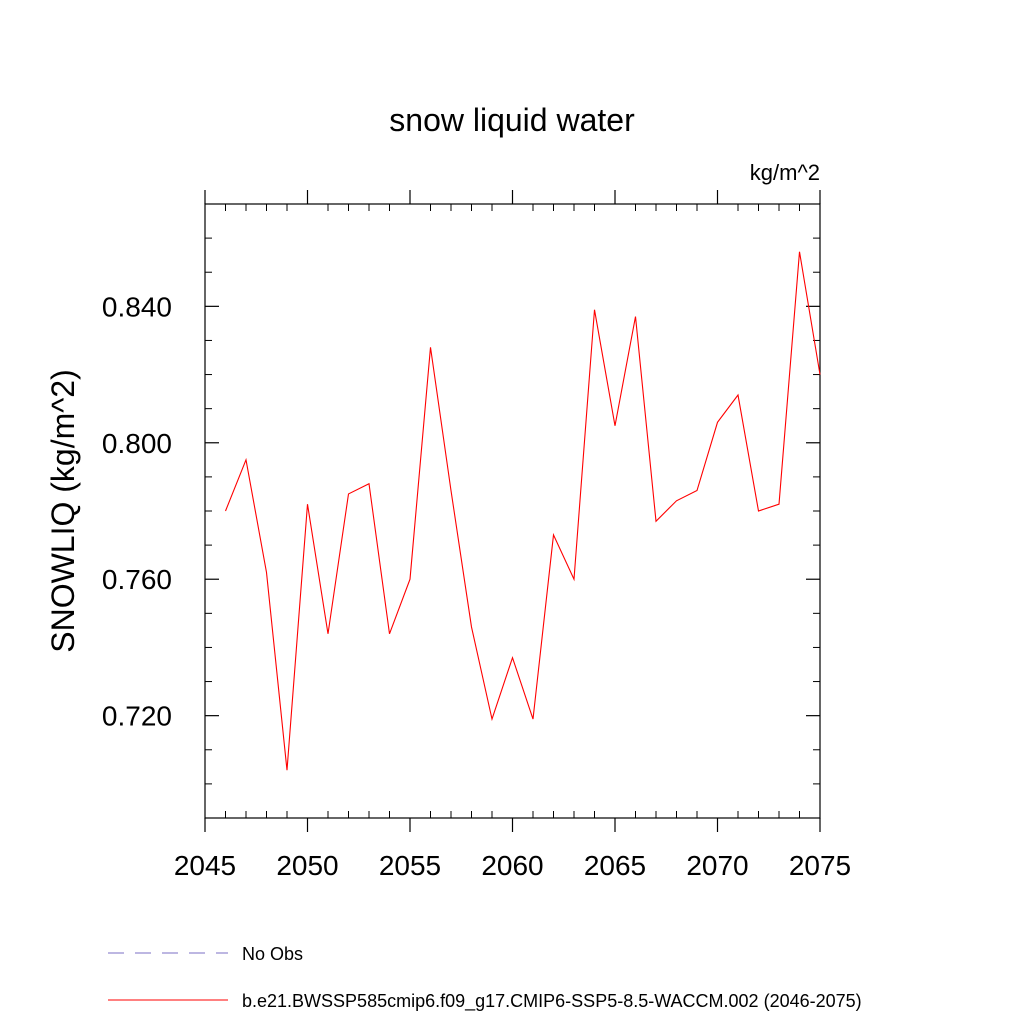  I want to click on x-tick-label: 2070, so click(717, 865).